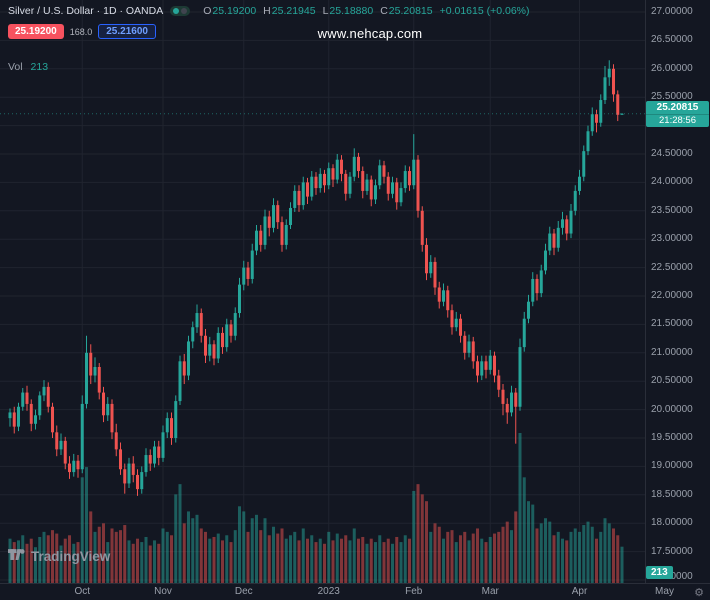  Describe the element at coordinates (677, 107) in the screenshot. I see `last-price-value: 25.20815` at that location.